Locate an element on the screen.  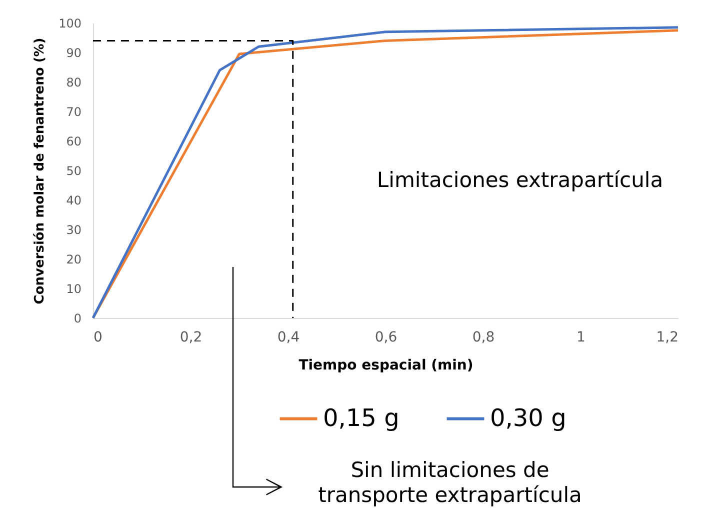
y-tick-label: 70 is located at coordinates (74, 112).